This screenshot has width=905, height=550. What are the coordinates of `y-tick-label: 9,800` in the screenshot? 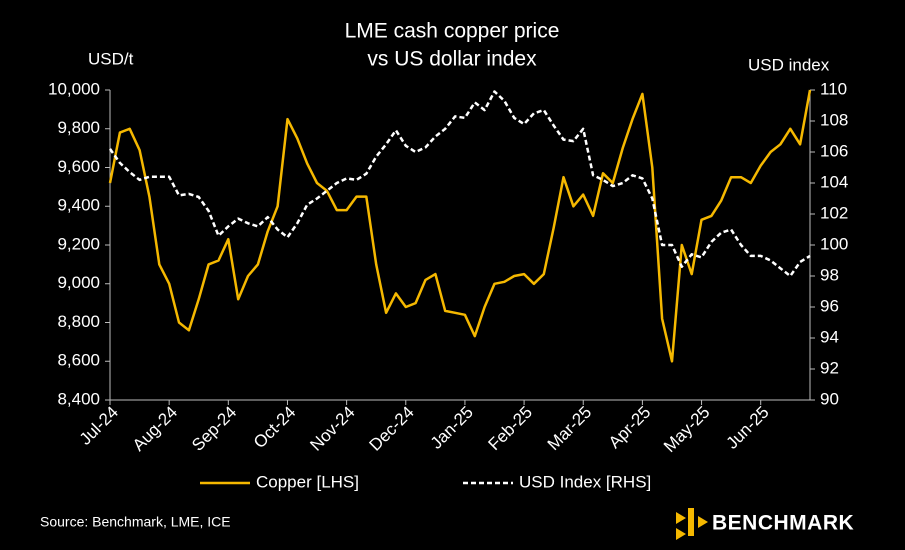 It's located at (78, 127).